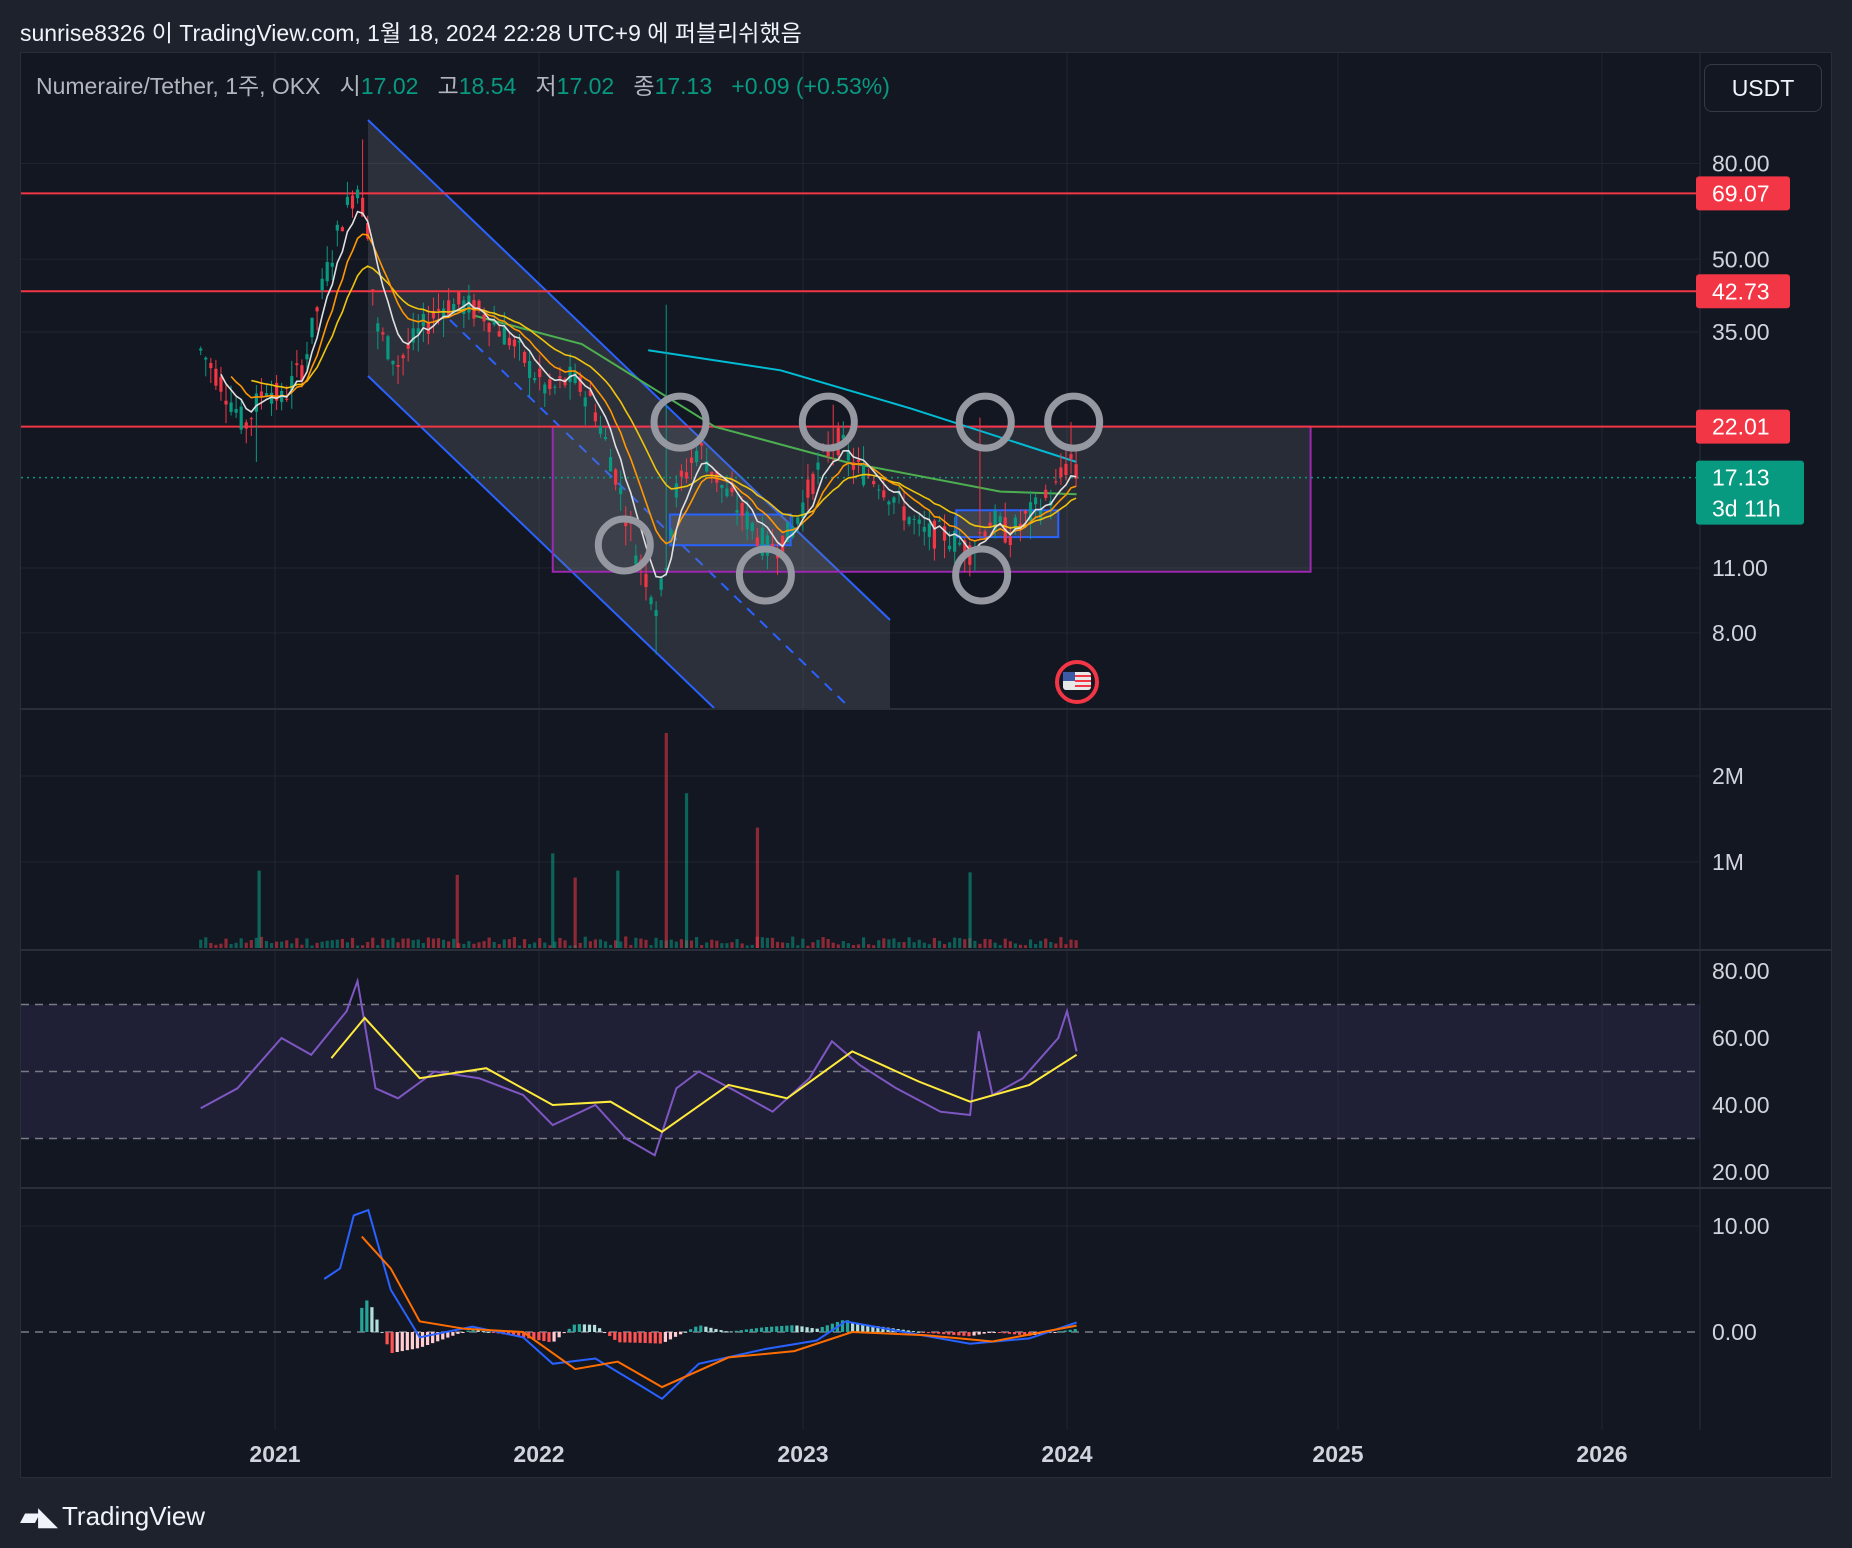 The image size is (1852, 1548). I want to click on legend-high-label: 고, so click(448, 86).